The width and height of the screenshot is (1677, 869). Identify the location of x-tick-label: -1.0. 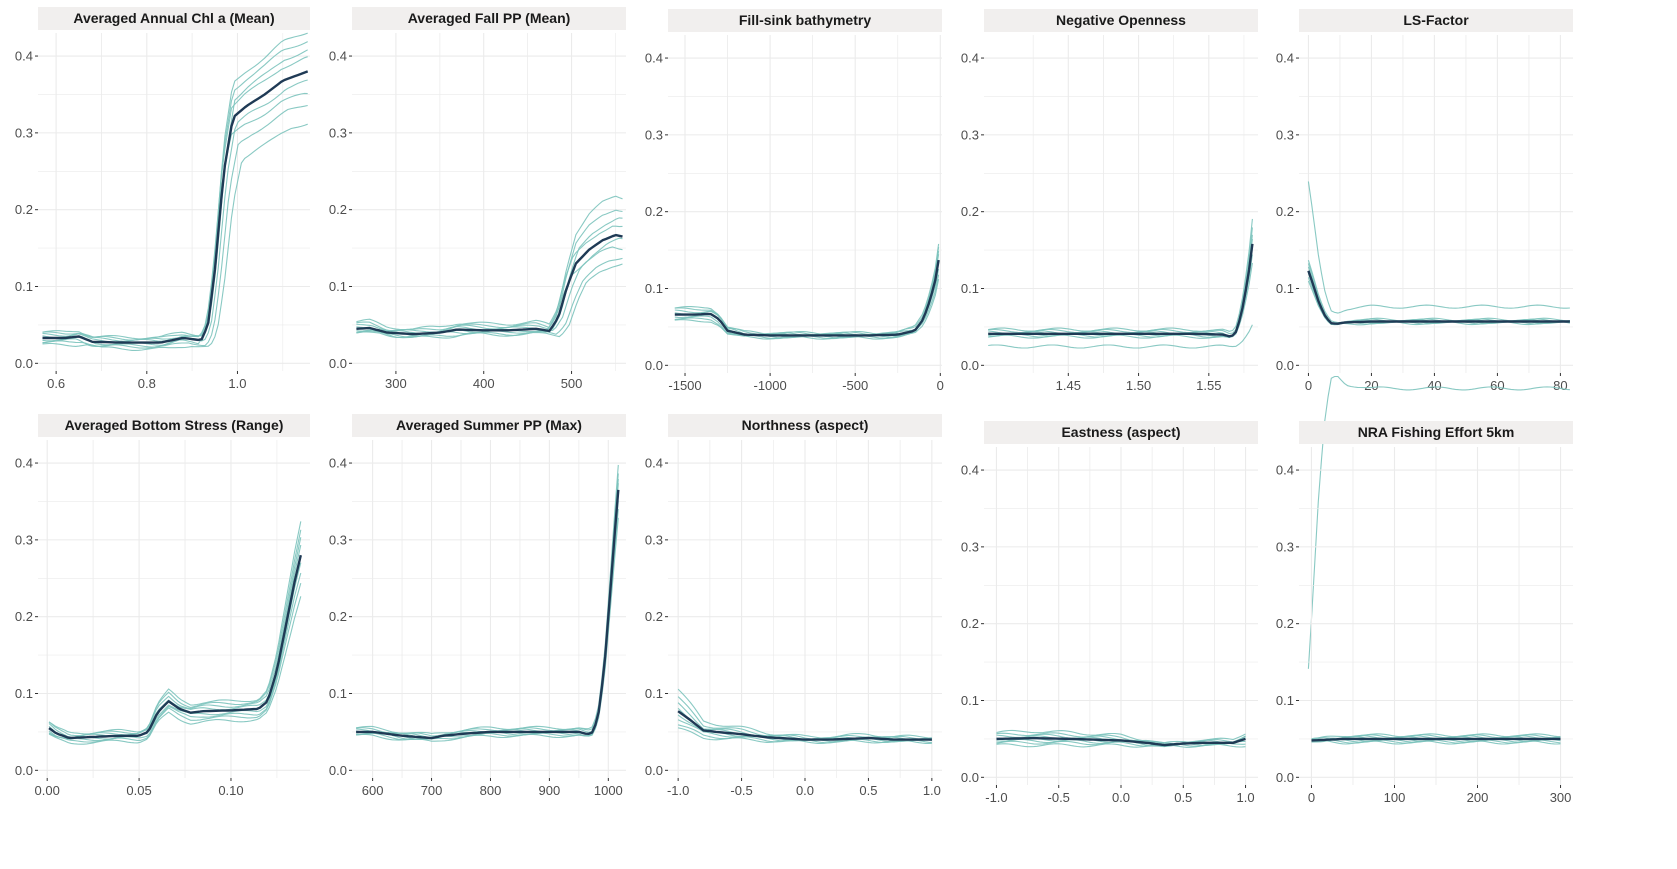
(996, 797).